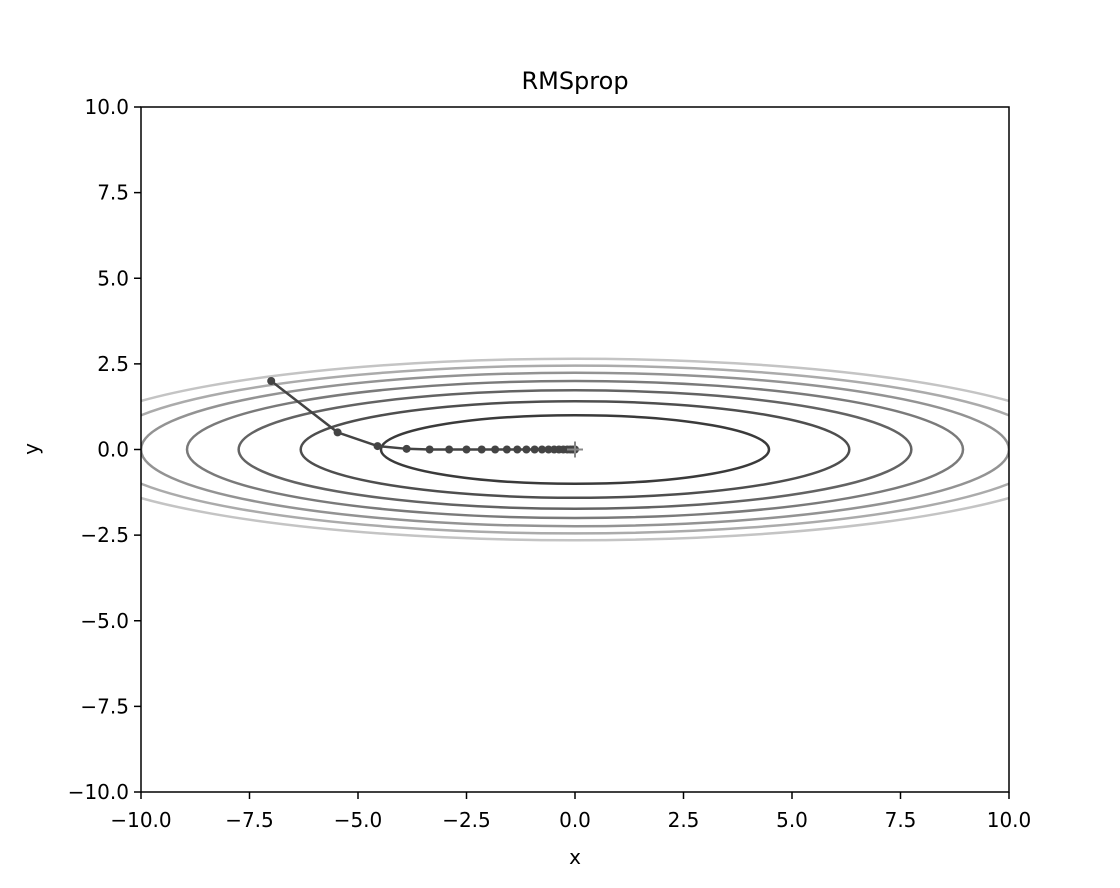 The height and width of the screenshot is (888, 1120). I want to click on minimum-marker, so click(575, 449).